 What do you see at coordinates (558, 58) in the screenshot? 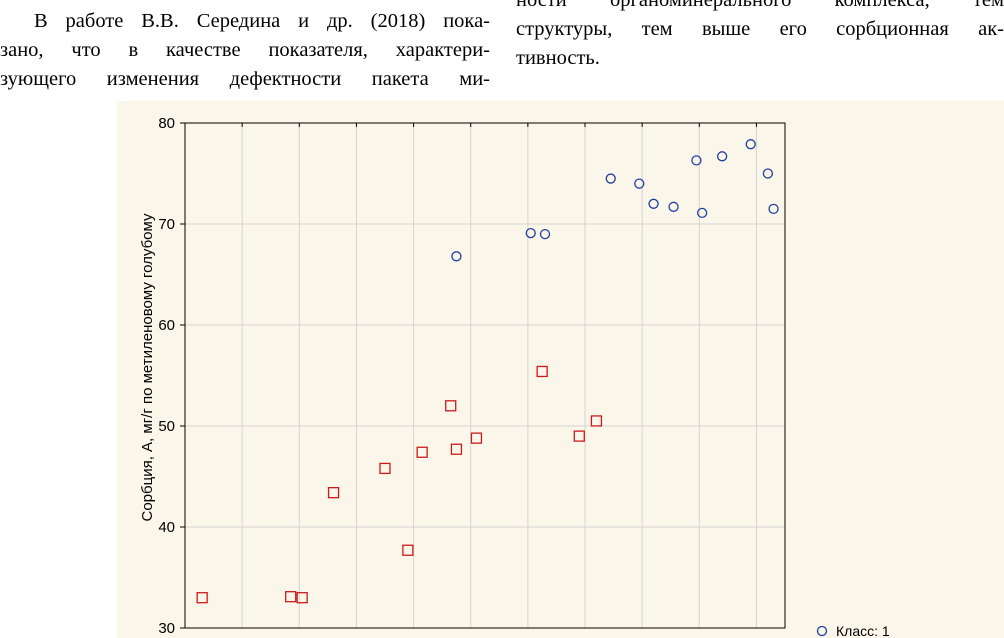
I see `right-text-line: тивность.` at bounding box center [558, 58].